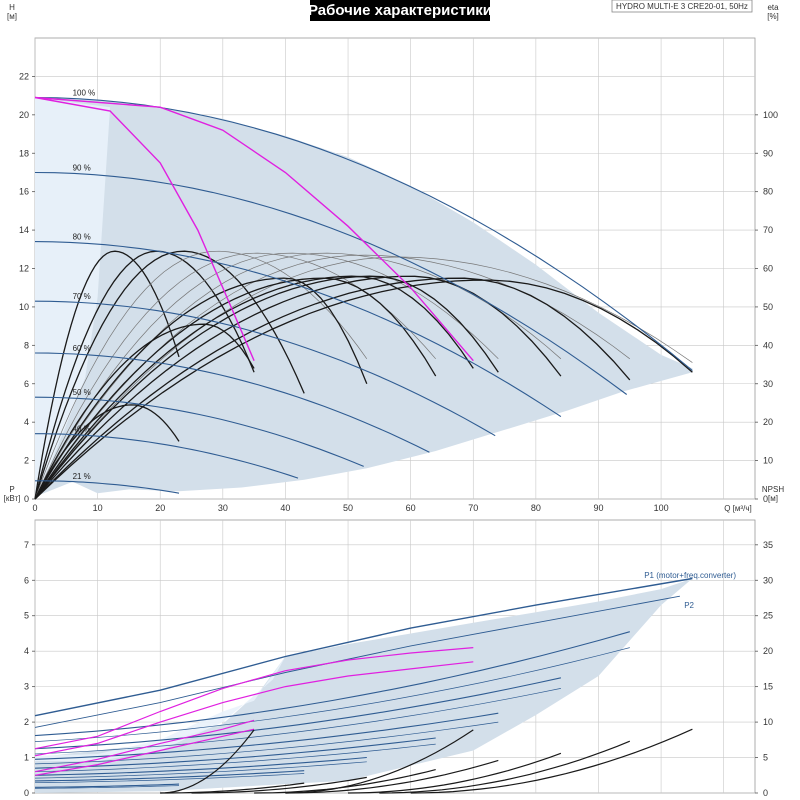  I want to click on y-tick-label: 16, so click(24, 192).